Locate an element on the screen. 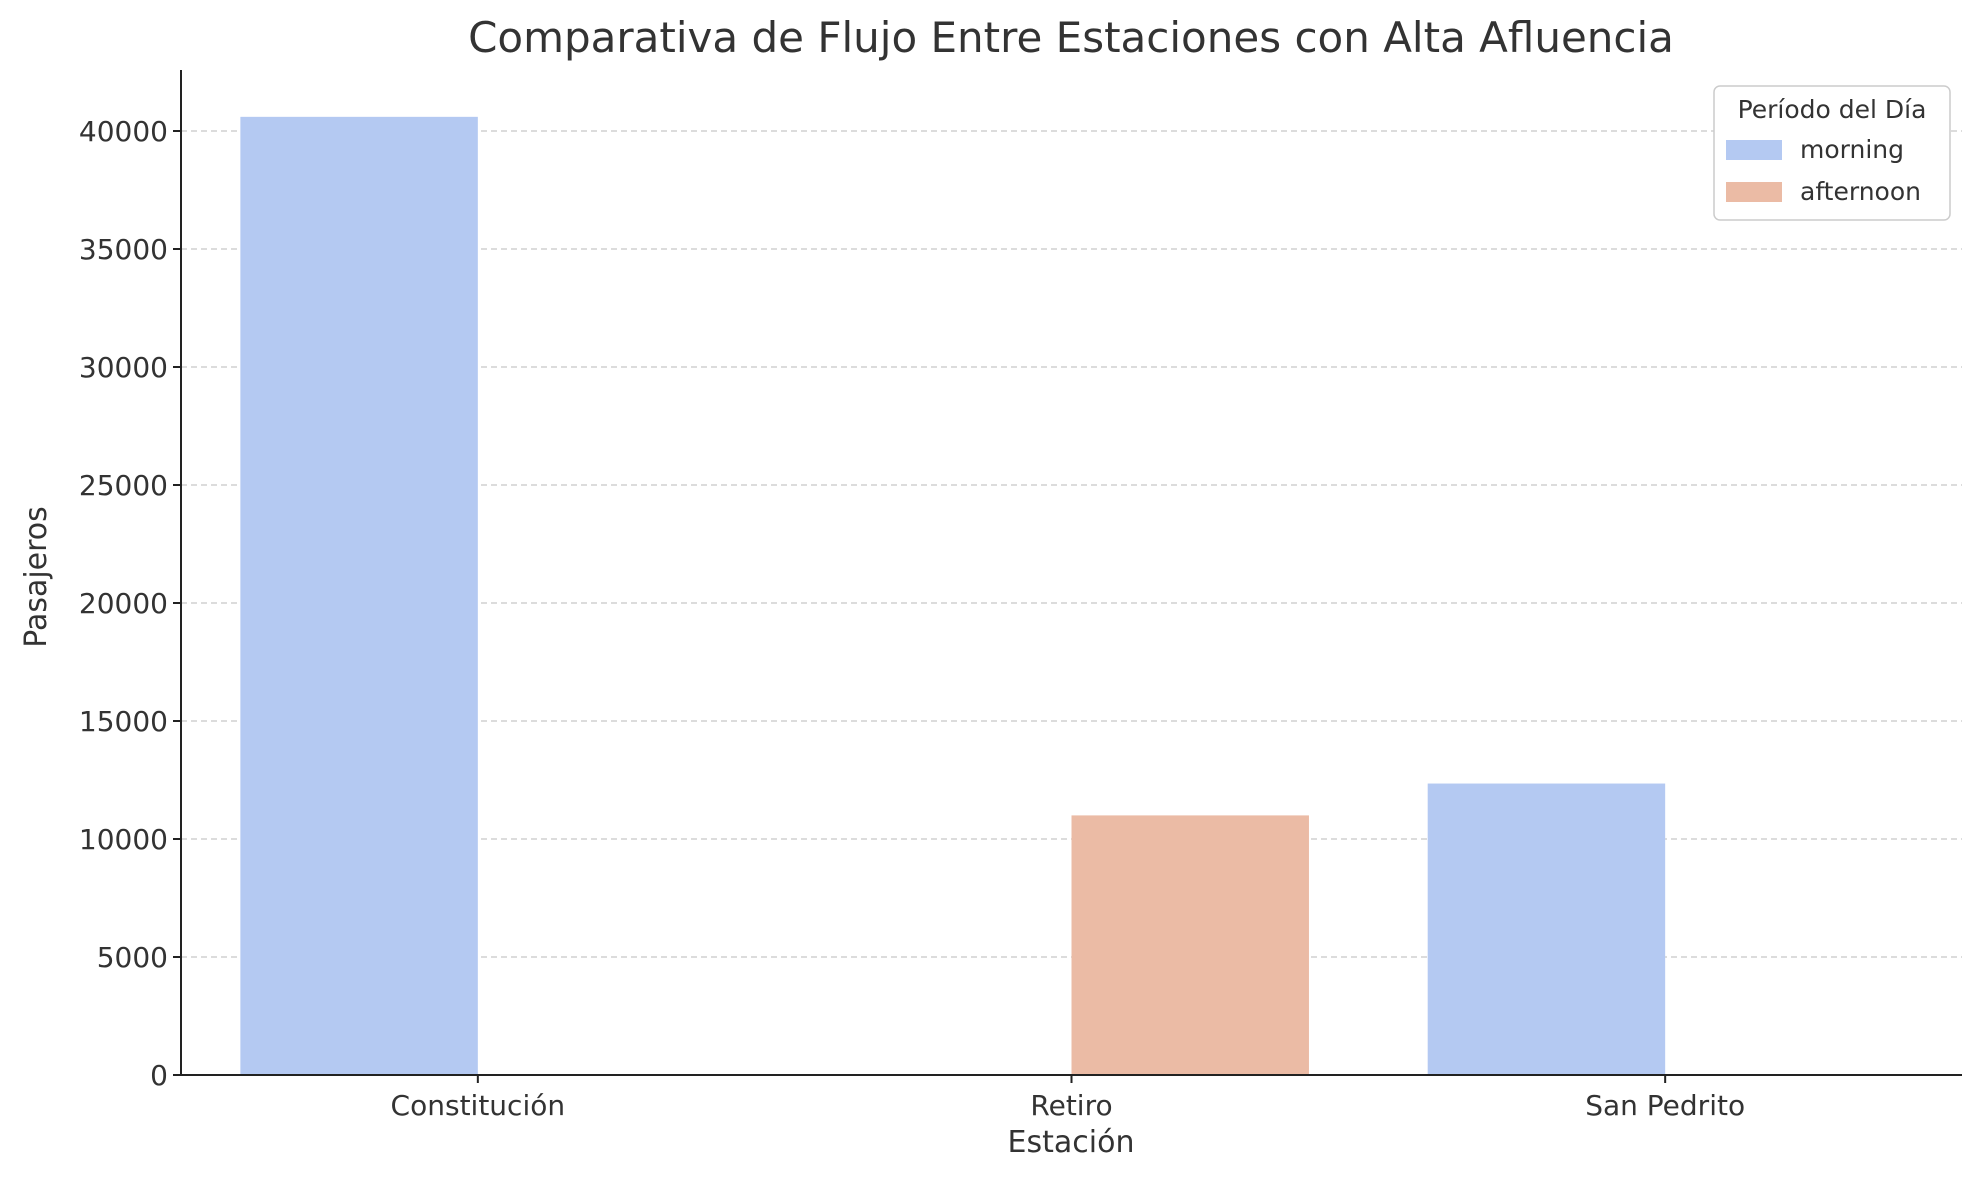  y-tick-label: 20000 is located at coordinates (123, 603).